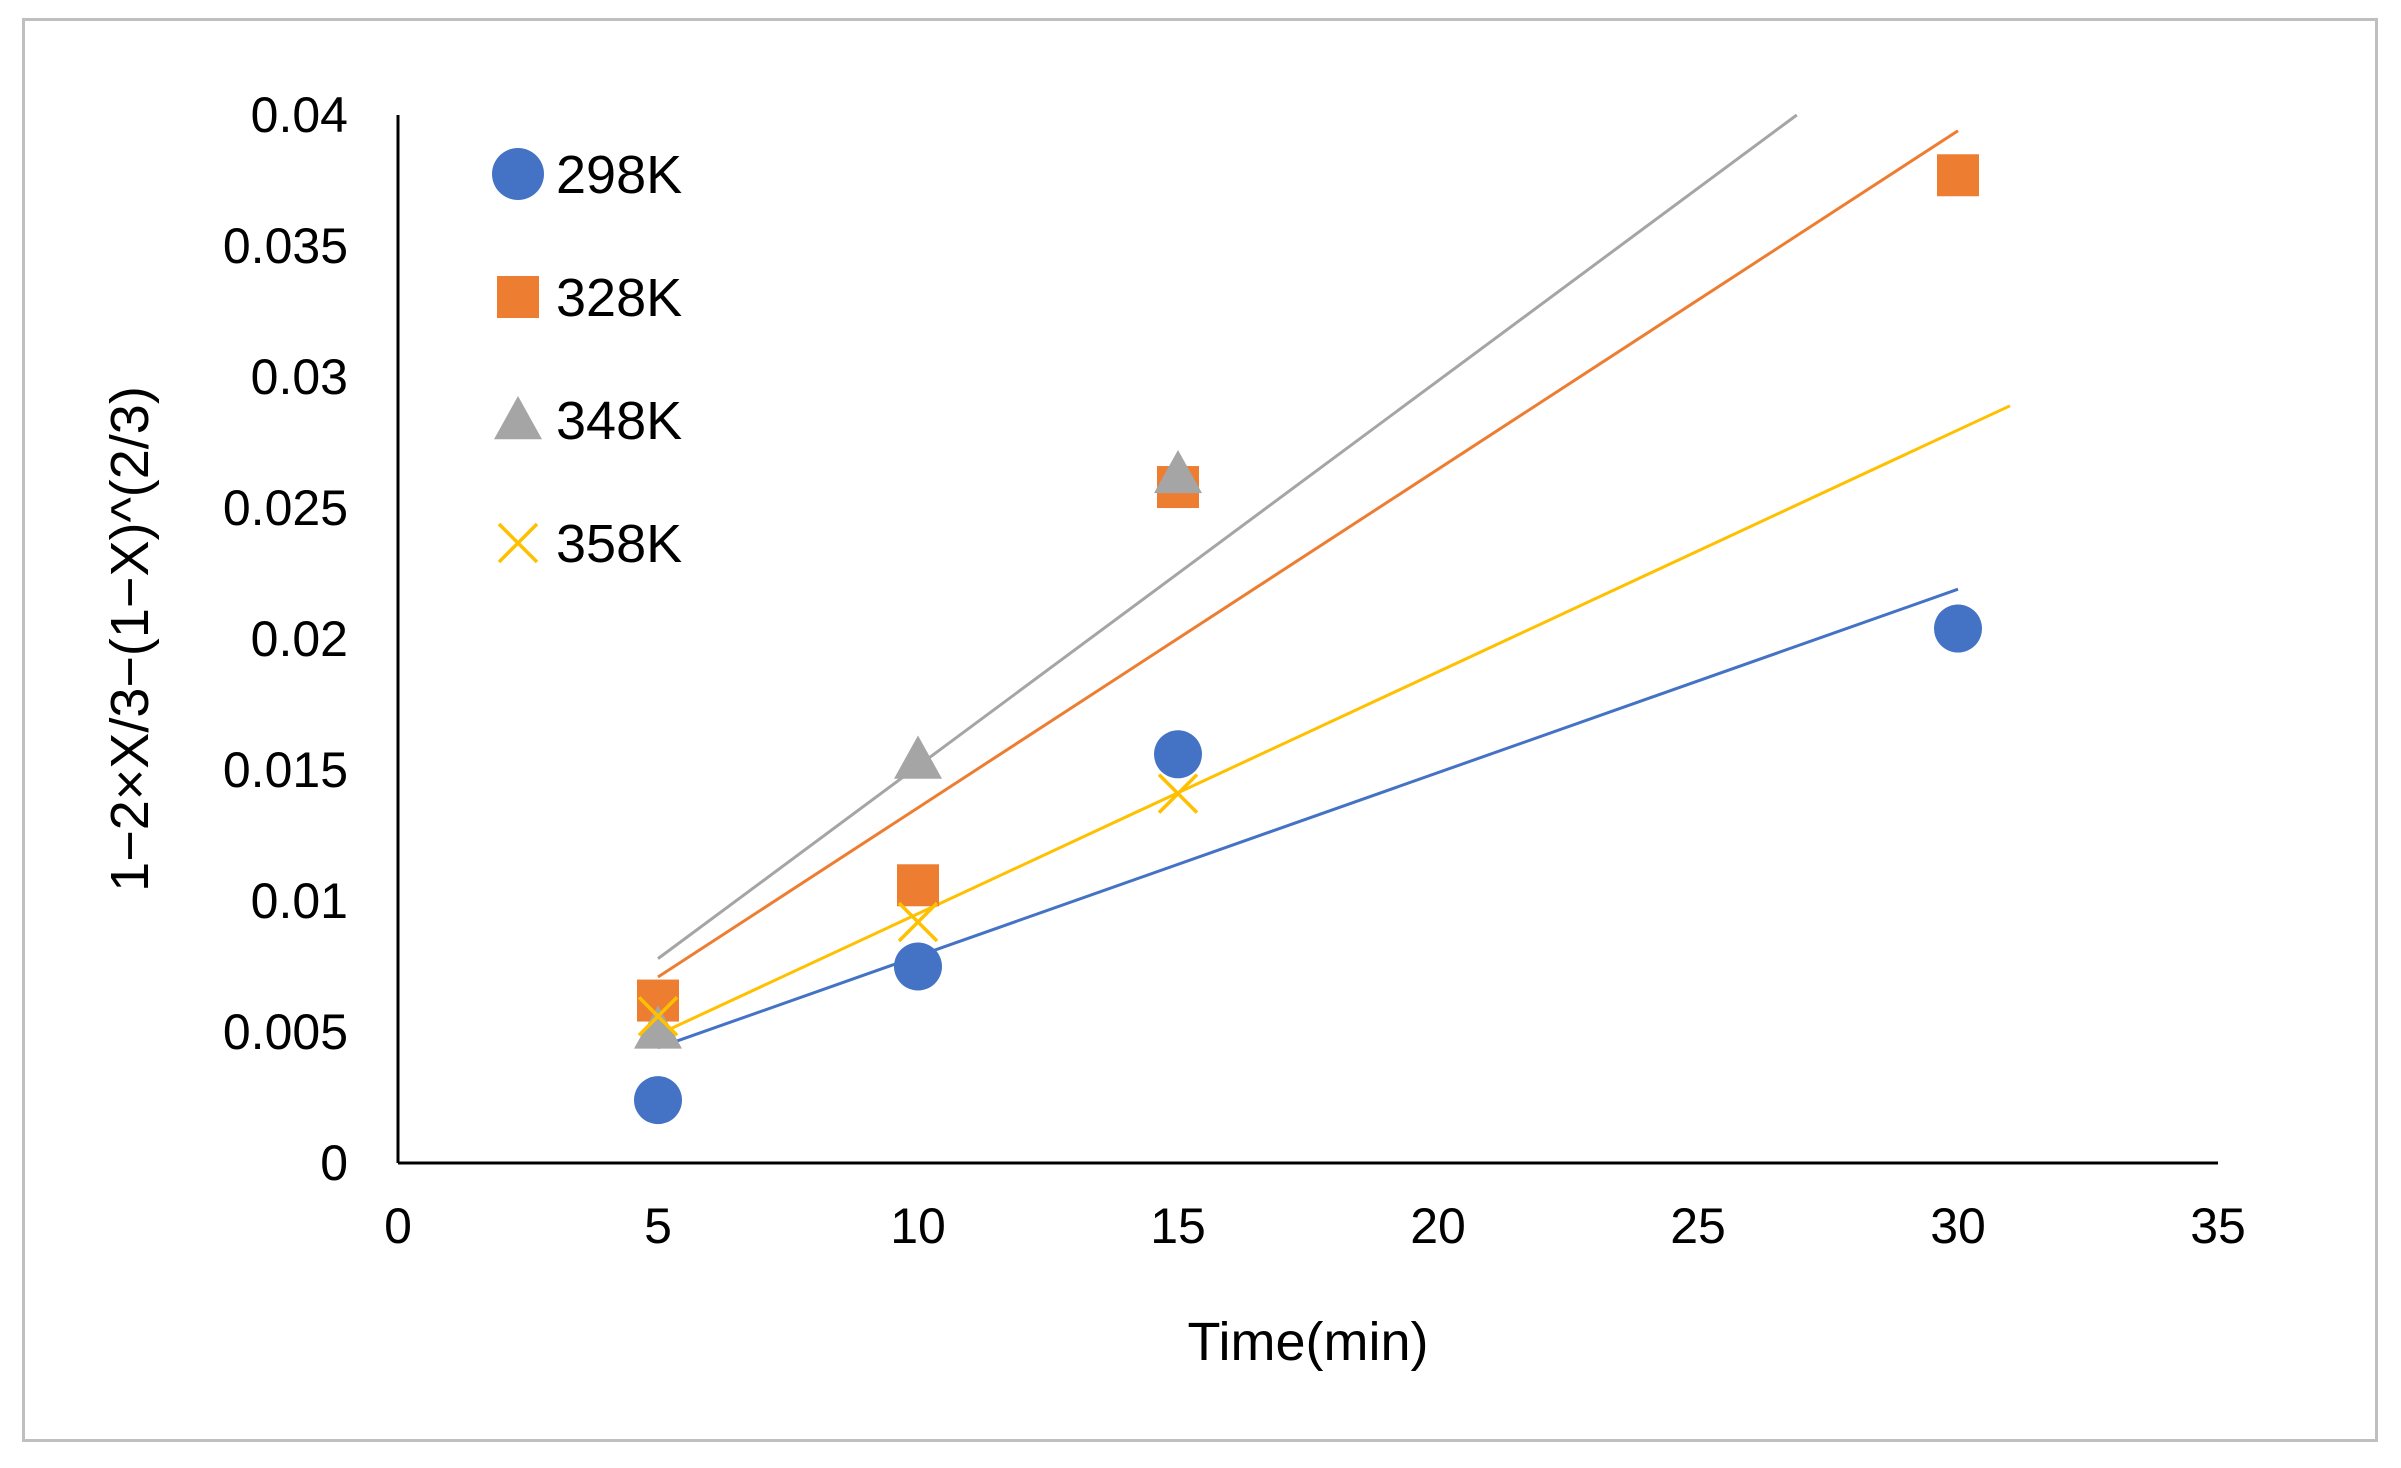  I want to click on legend: 298K 328K 348K 358K, so click(587, 359).